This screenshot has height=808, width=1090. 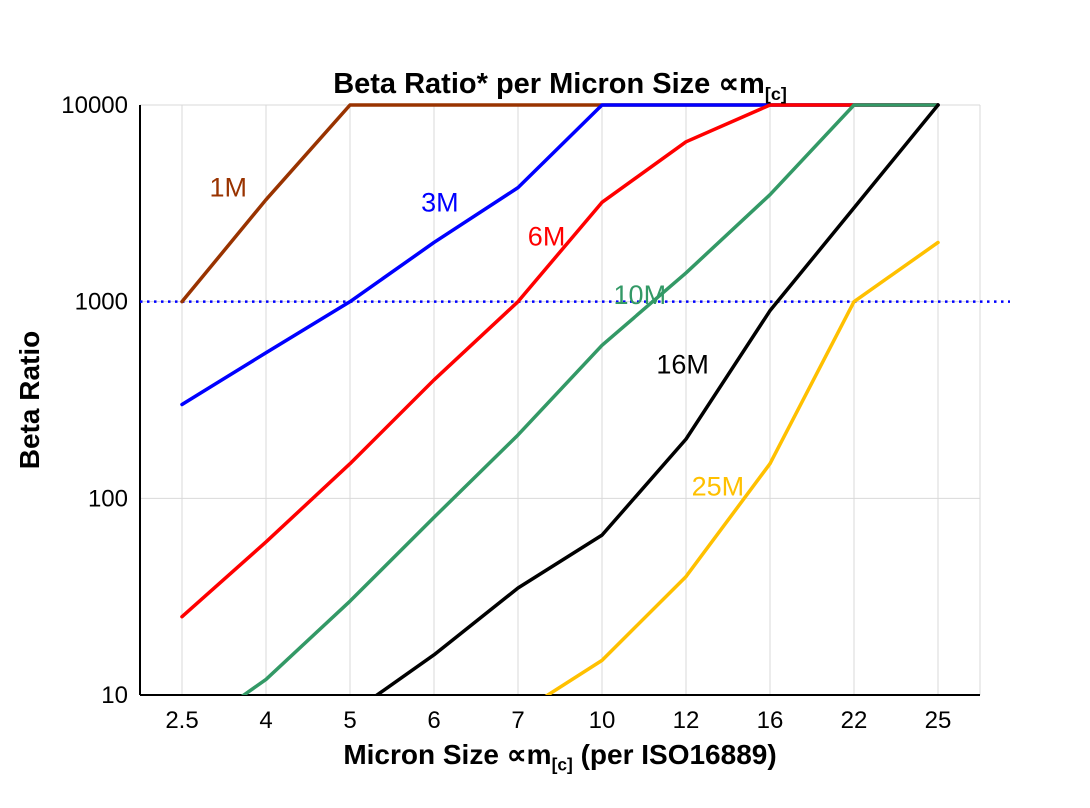 What do you see at coordinates (101, 302) in the screenshot?
I see `y-tick-label: 1000` at bounding box center [101, 302].